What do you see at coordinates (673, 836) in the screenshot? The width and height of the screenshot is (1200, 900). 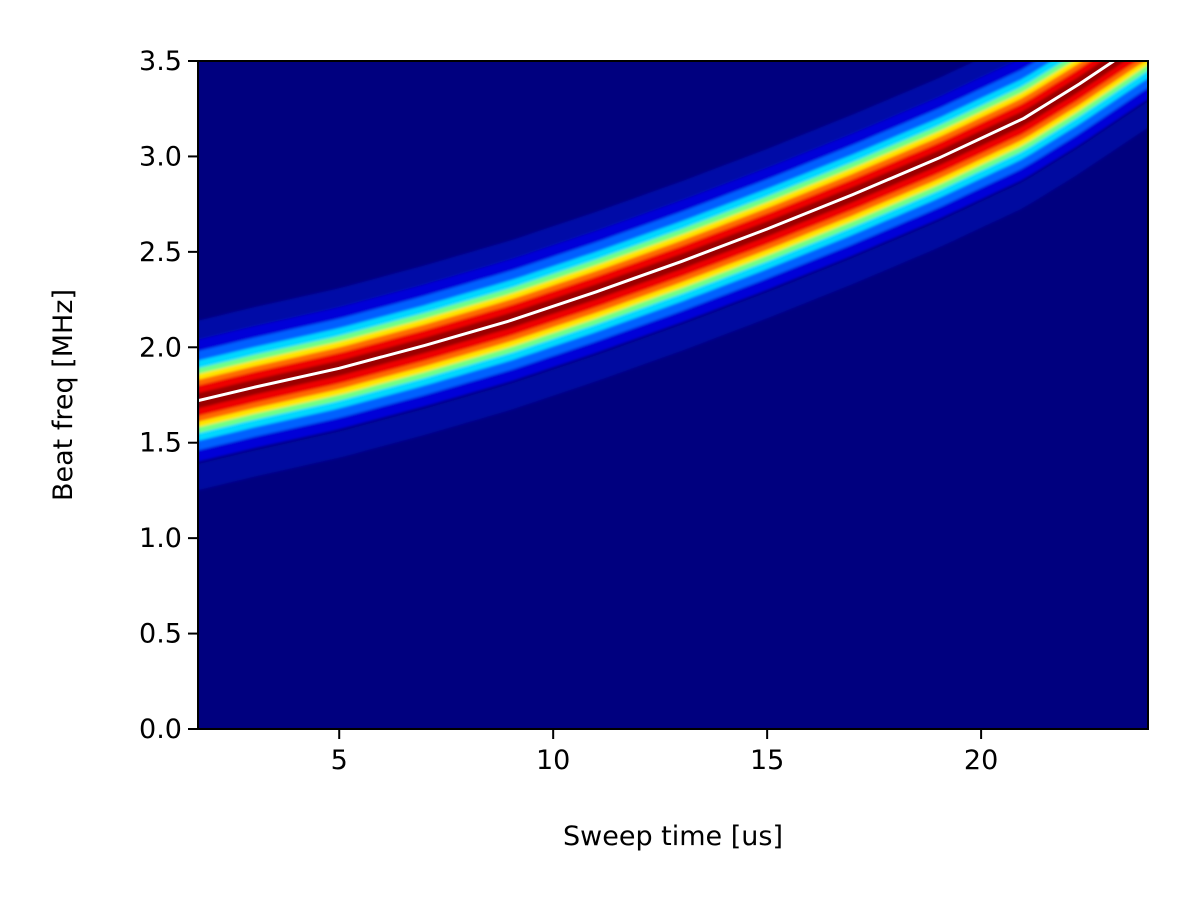 I see `x-axis-label: Sweep time [us]` at bounding box center [673, 836].